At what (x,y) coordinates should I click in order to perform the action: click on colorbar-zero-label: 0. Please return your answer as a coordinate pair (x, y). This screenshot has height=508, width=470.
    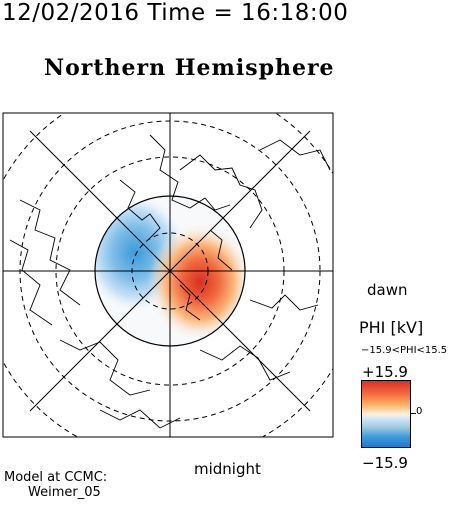
    Looking at the image, I should click on (419, 411).